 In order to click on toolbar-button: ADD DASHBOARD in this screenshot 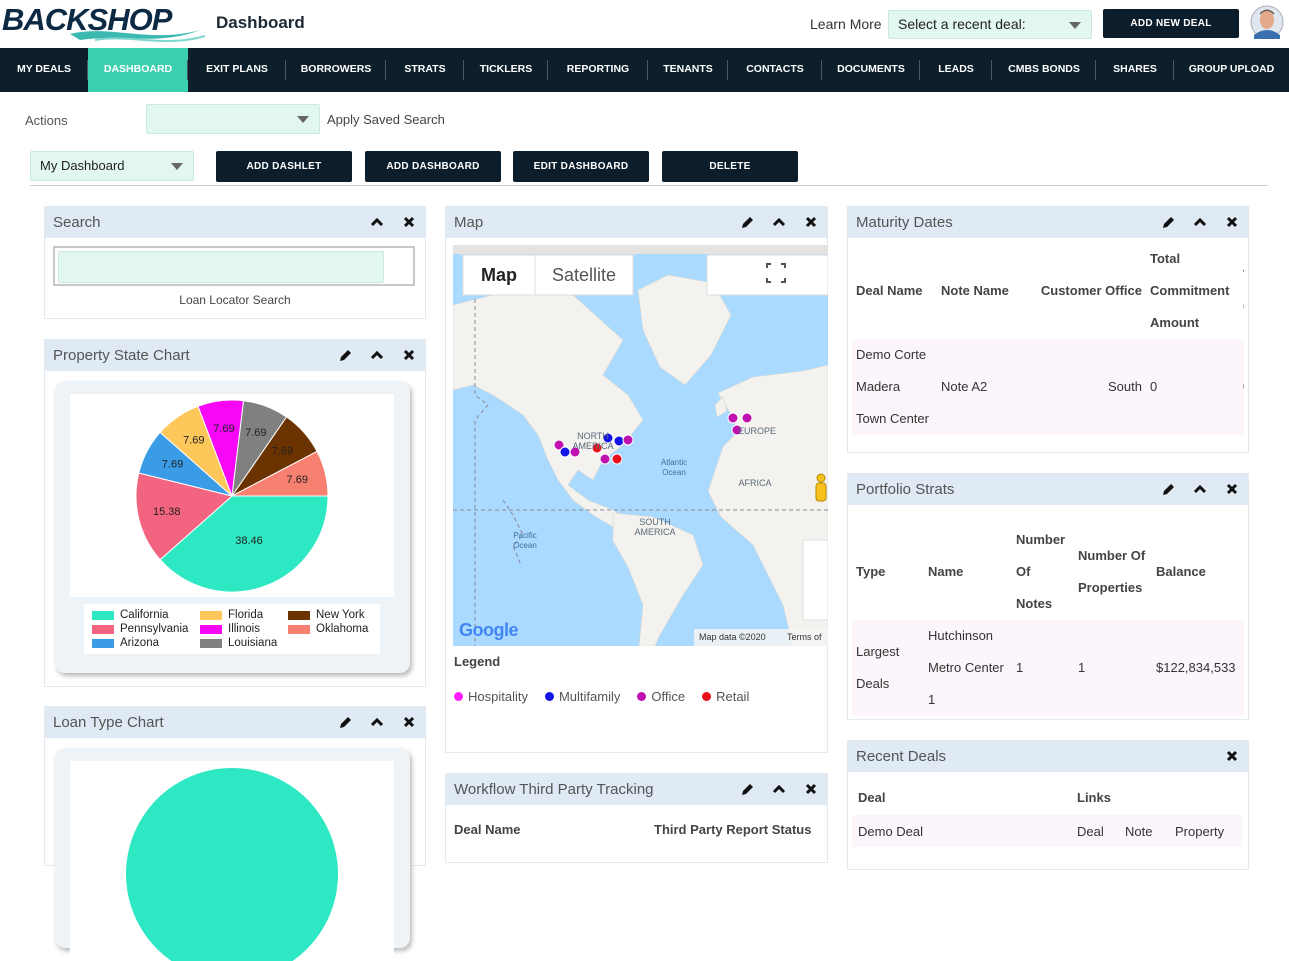, I will do `click(433, 166)`.